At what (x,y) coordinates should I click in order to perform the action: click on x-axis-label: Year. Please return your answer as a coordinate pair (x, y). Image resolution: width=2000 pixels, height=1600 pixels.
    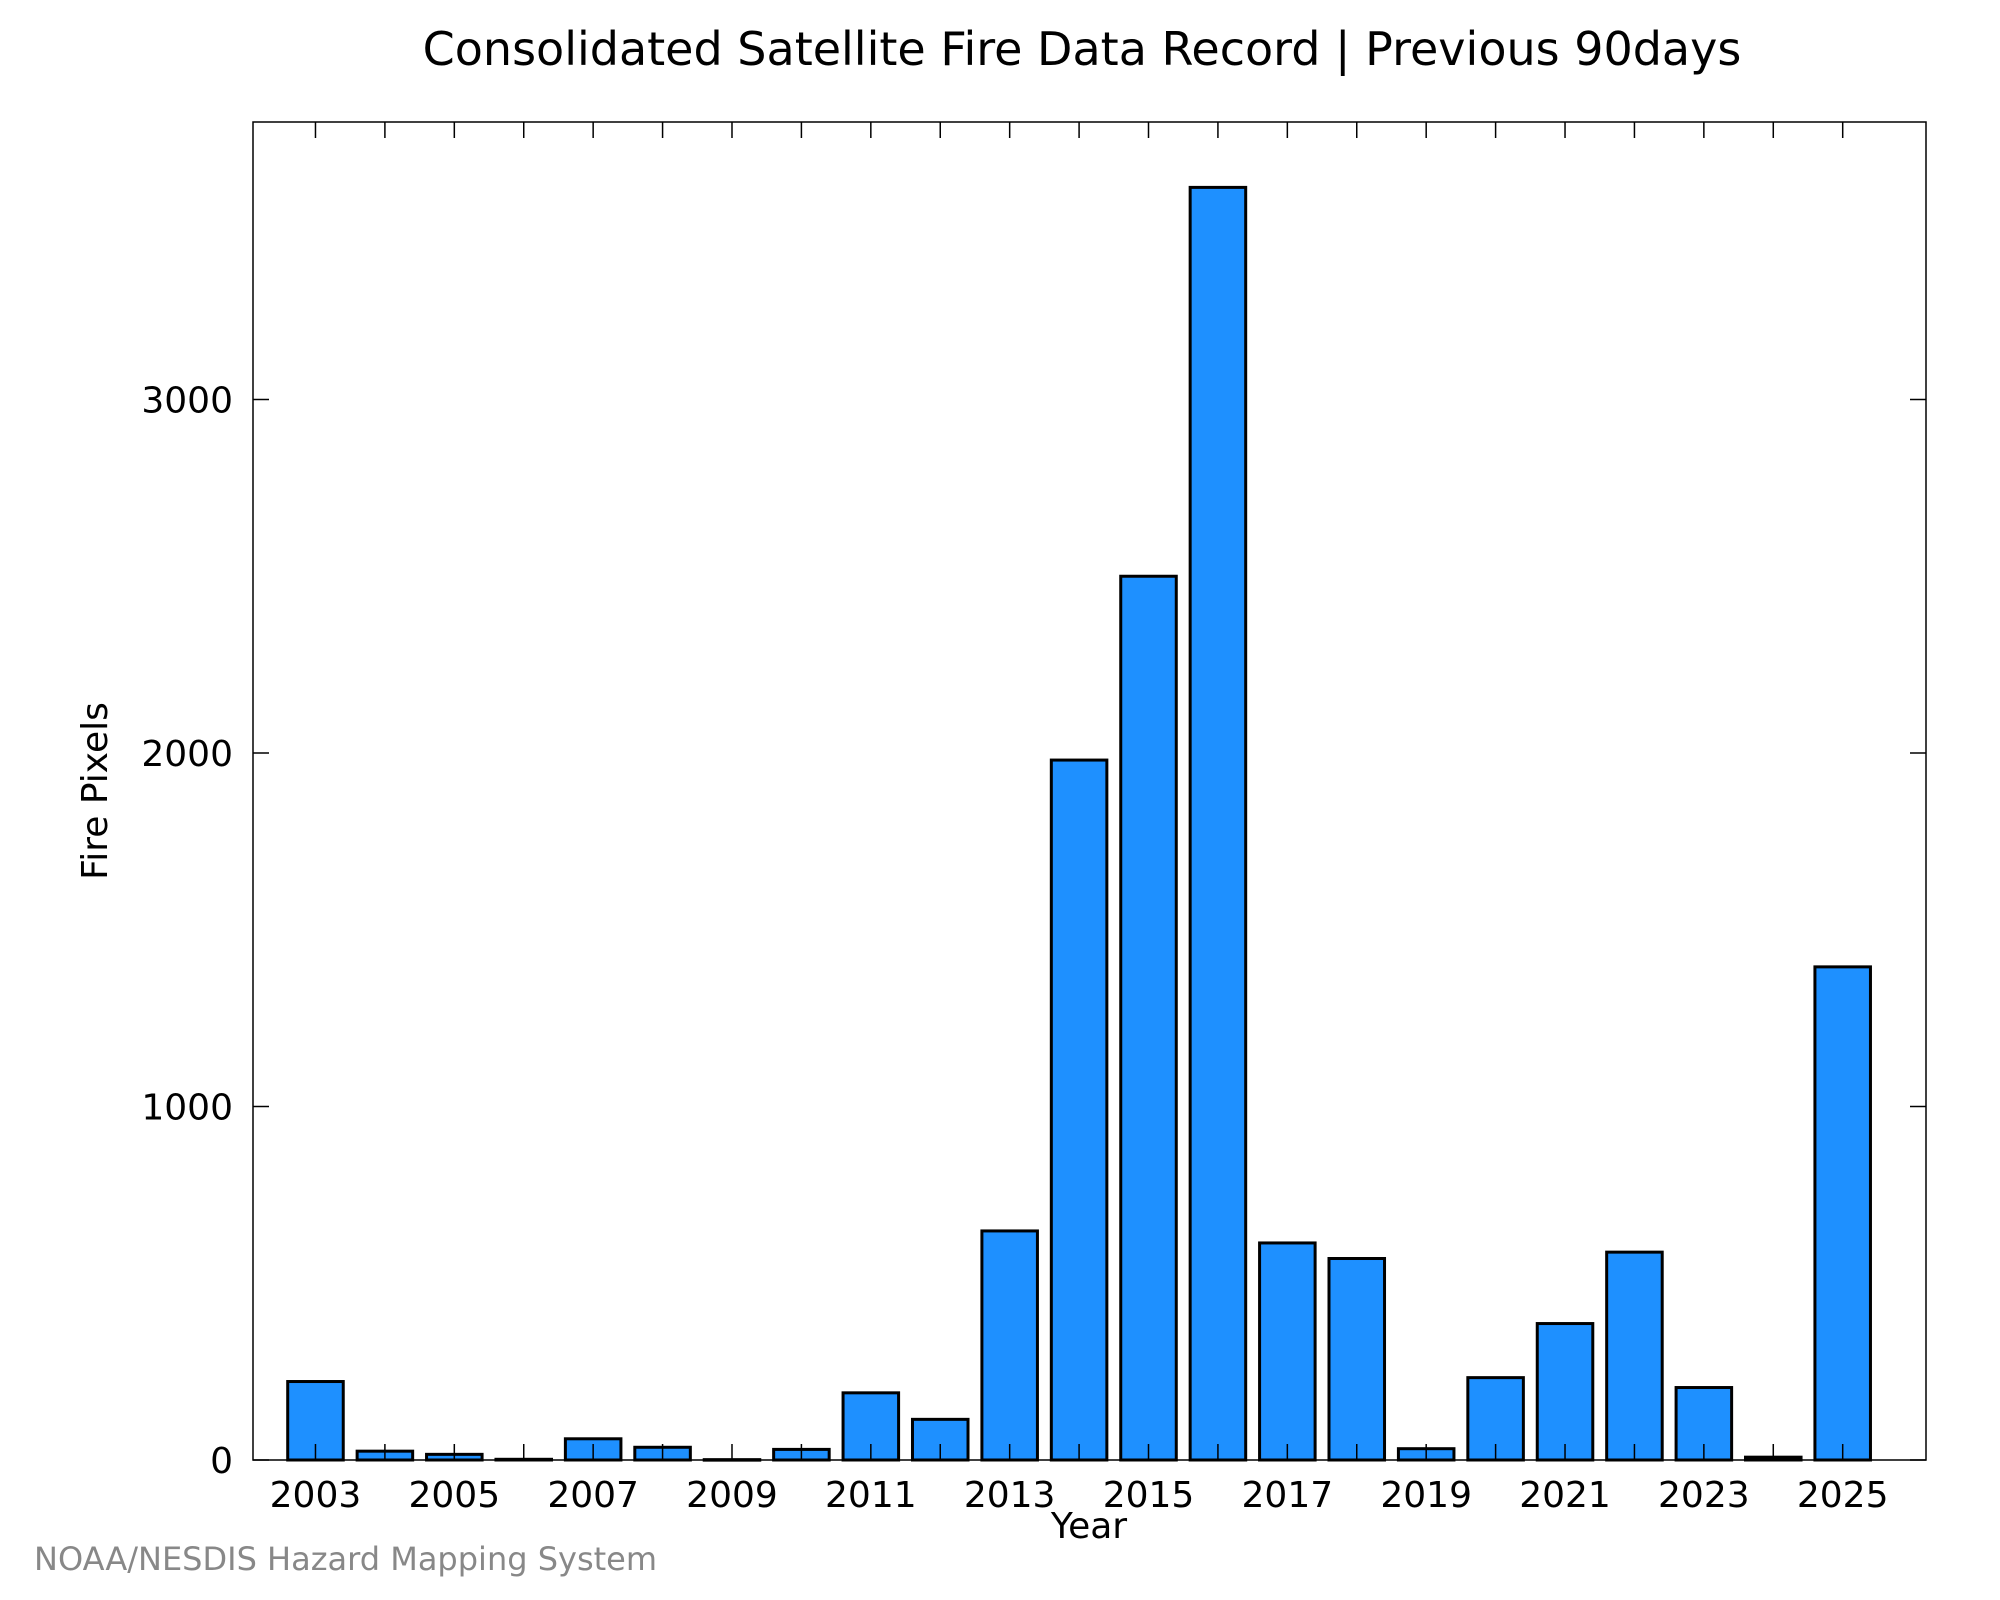
    Looking at the image, I should click on (1088, 1526).